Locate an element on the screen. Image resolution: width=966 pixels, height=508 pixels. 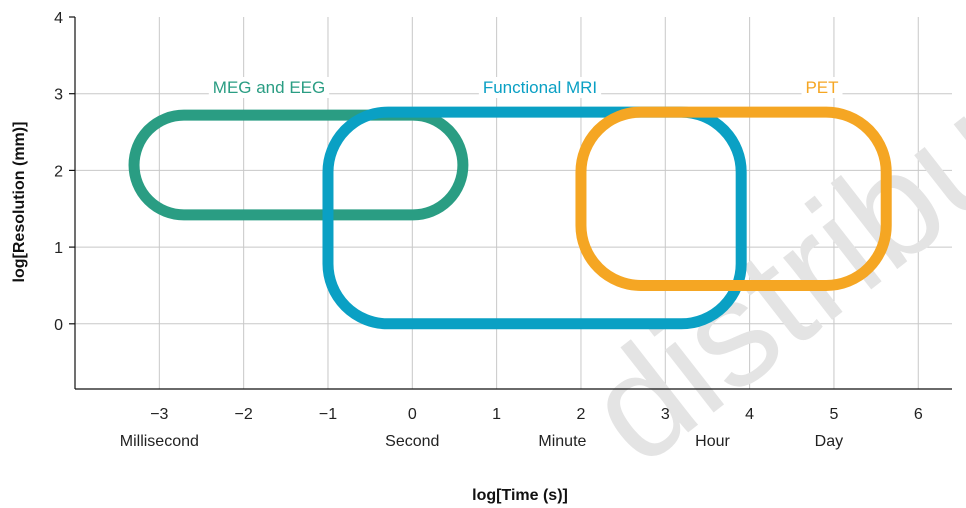
y-tick-label: 0 is located at coordinates (58, 325).